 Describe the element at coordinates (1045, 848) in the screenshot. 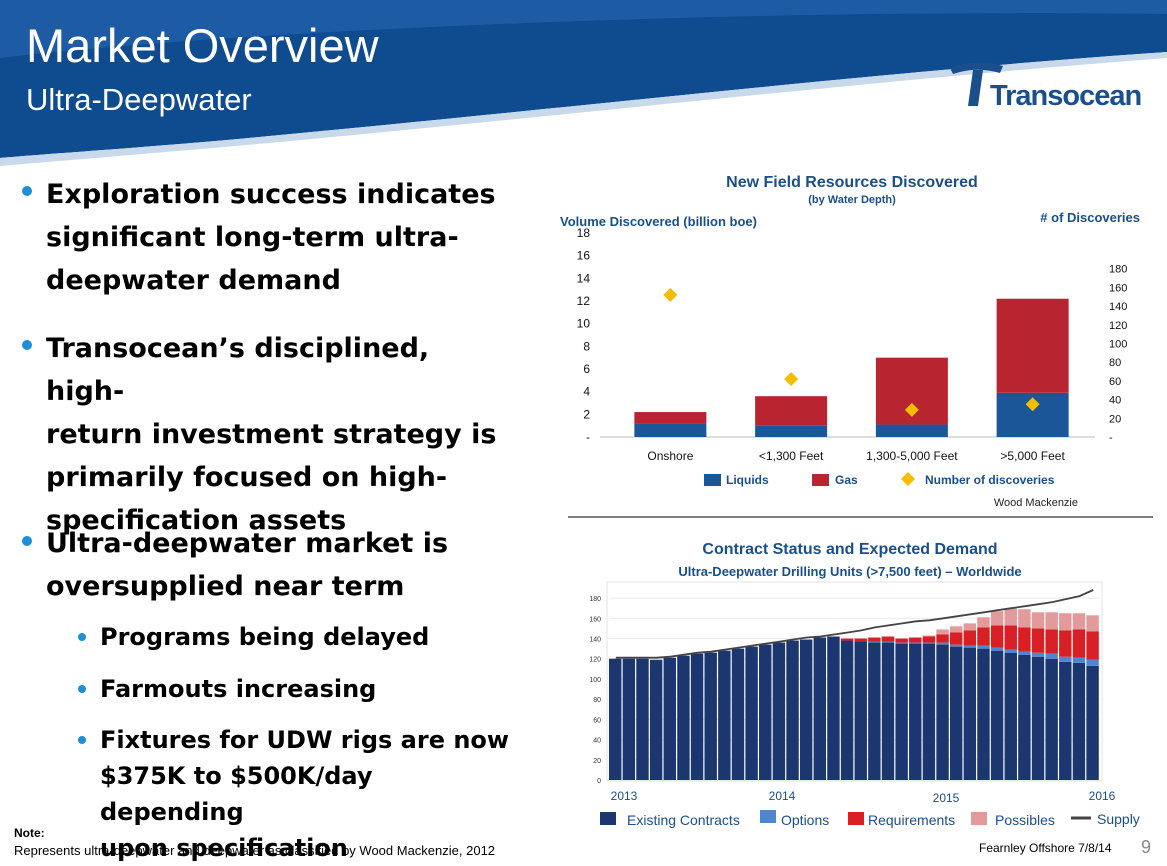

I see `footer-source: Fearnley Offshore 7/8/14` at that location.